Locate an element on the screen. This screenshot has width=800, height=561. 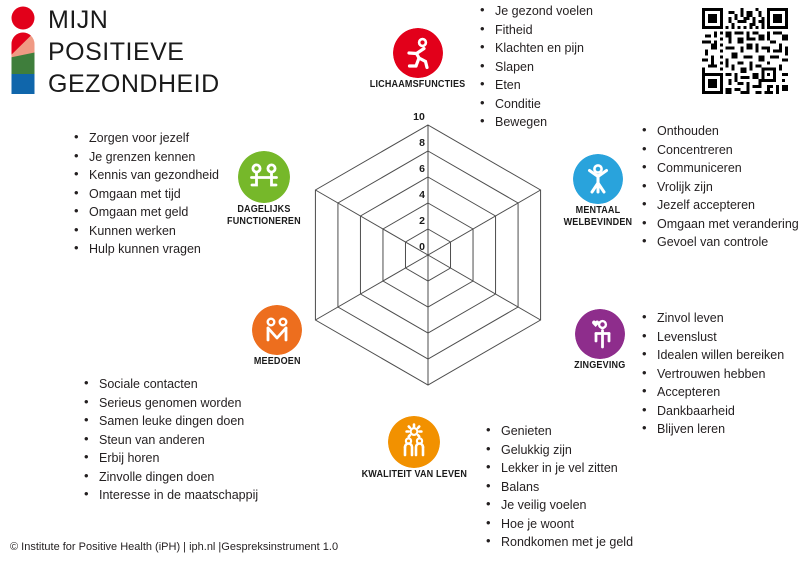
list-item: Je veilig voelen is located at coordinates (558, 505).